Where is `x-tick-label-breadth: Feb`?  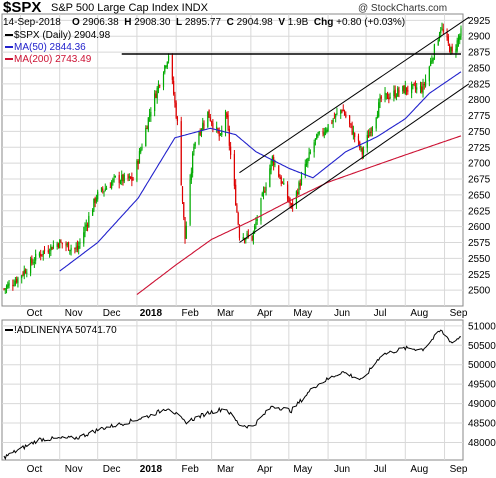
x-tick-label-breadth: Feb is located at coordinates (191, 469).